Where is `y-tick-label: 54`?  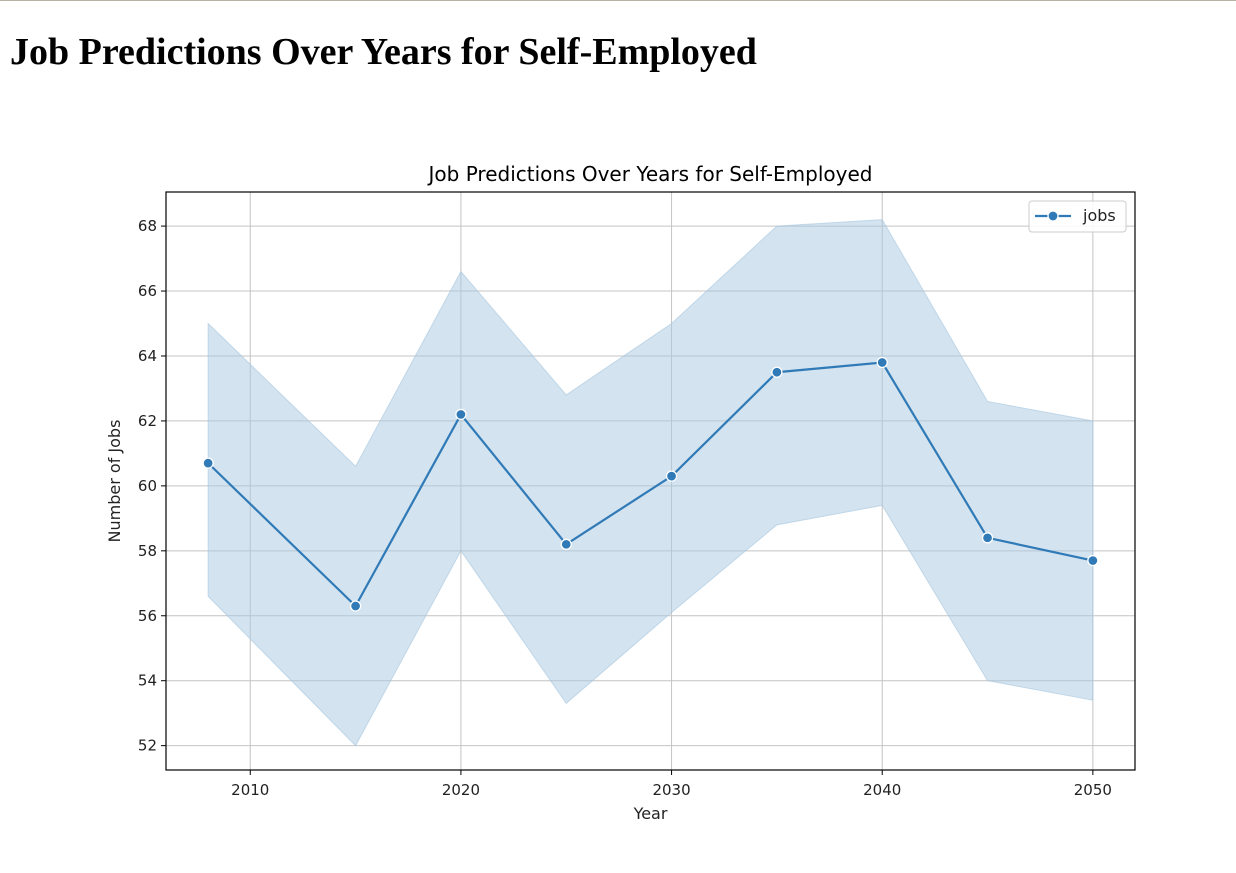
y-tick-label: 54 is located at coordinates (147, 681).